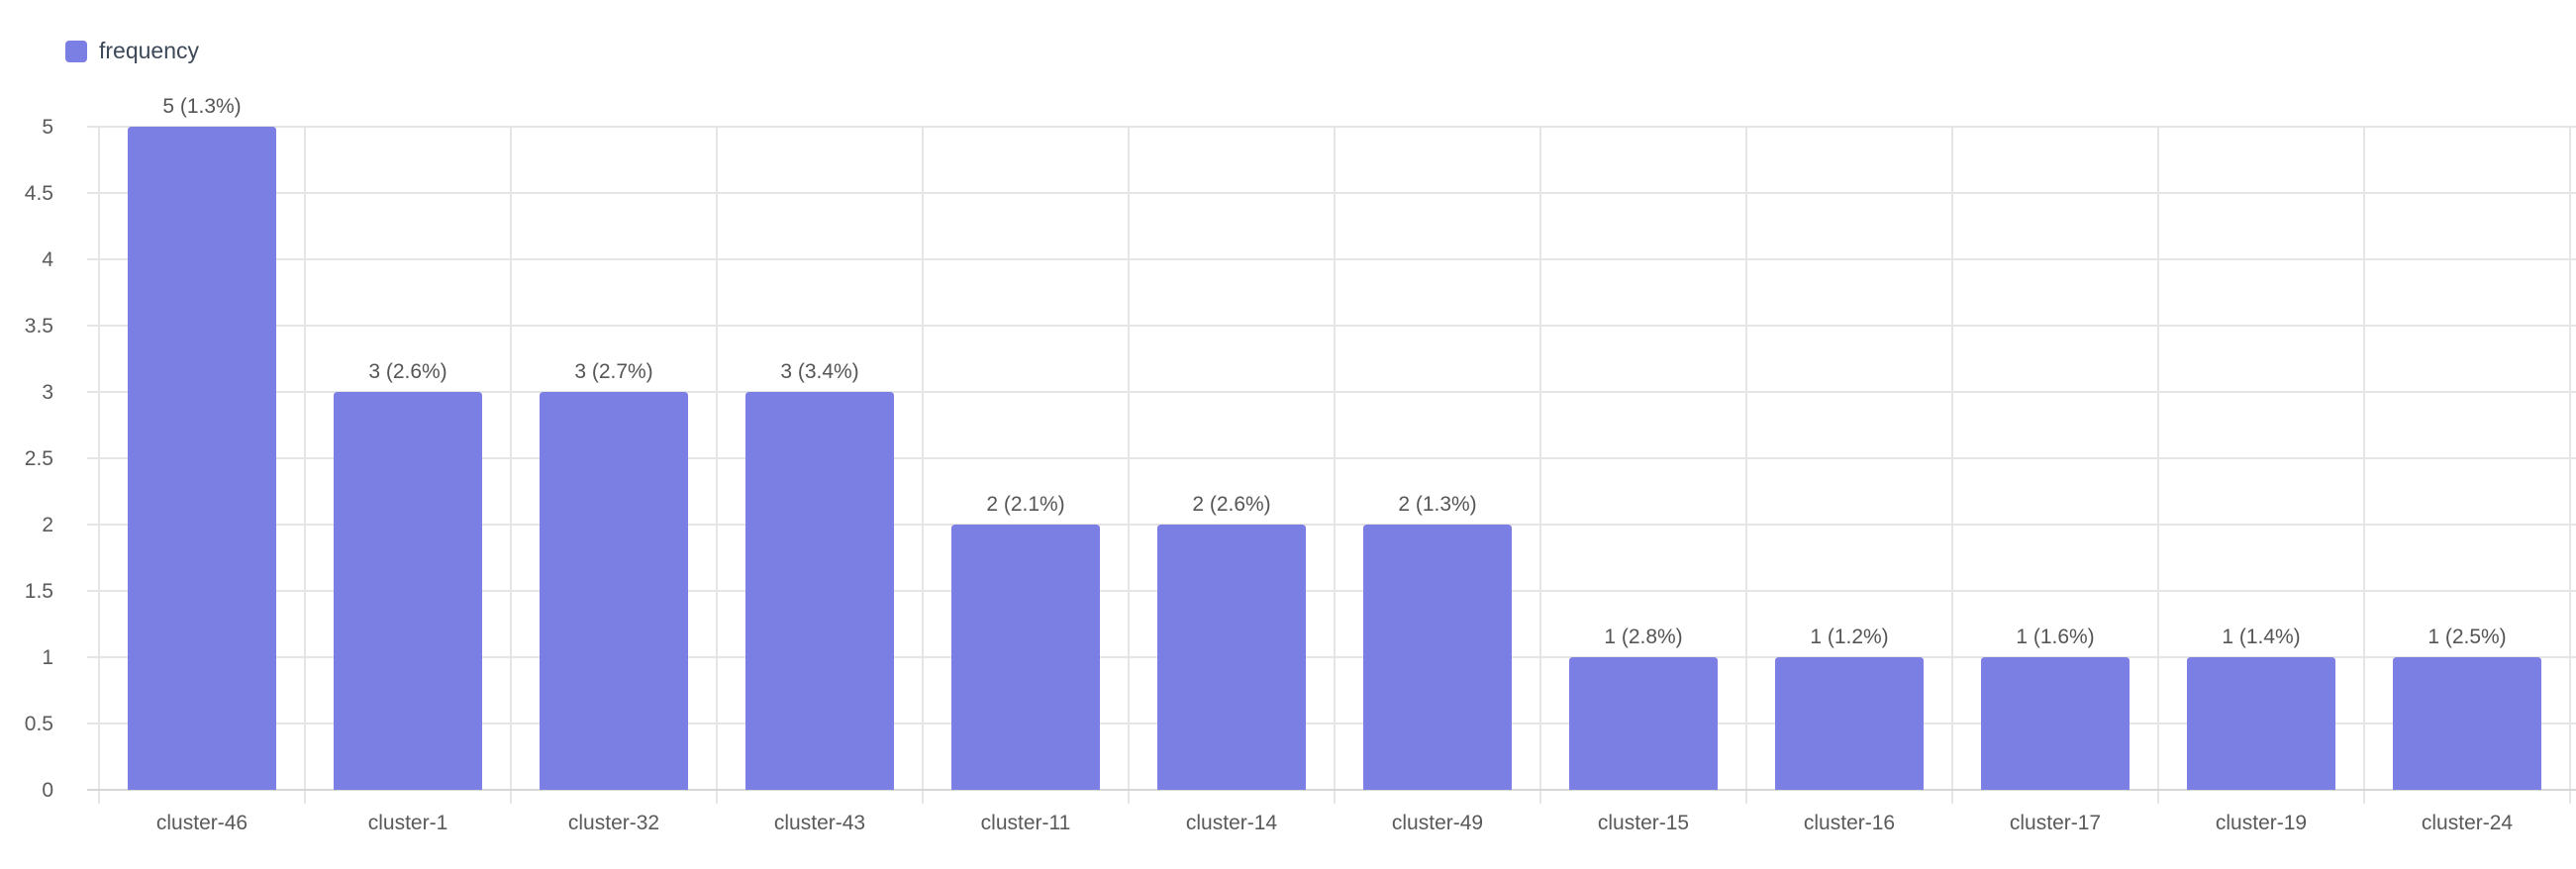 This screenshot has width=2576, height=869. What do you see at coordinates (47, 790) in the screenshot?
I see `y-tick-label: 0` at bounding box center [47, 790].